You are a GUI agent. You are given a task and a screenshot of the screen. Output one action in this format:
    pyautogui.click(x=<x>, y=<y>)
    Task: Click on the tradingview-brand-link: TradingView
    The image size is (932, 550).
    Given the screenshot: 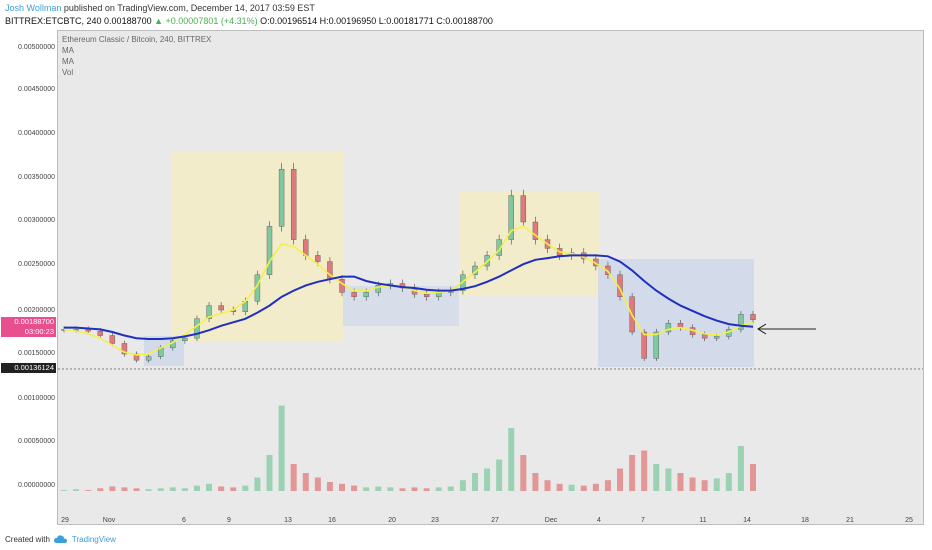 What is the action you would take?
    pyautogui.click(x=93, y=539)
    